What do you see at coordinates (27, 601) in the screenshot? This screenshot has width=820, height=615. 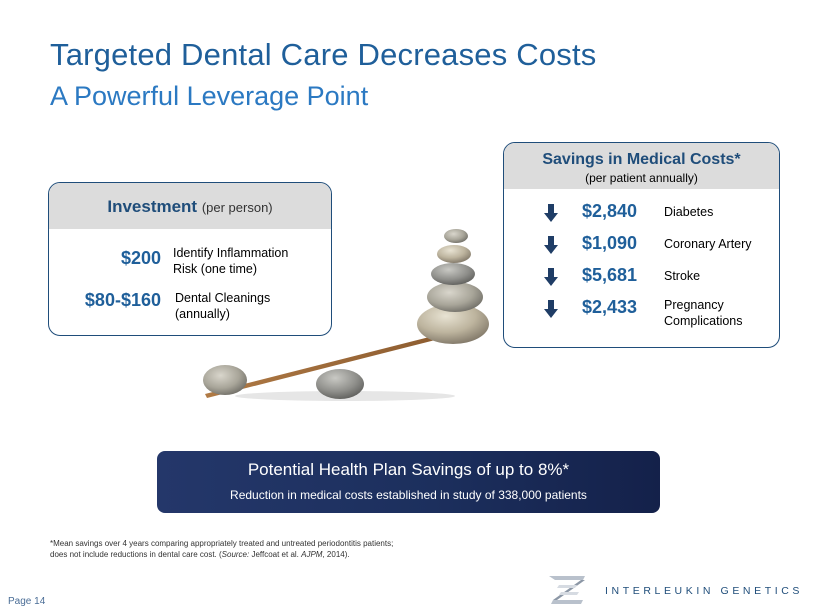 I see `page-number: Page 14` at bounding box center [27, 601].